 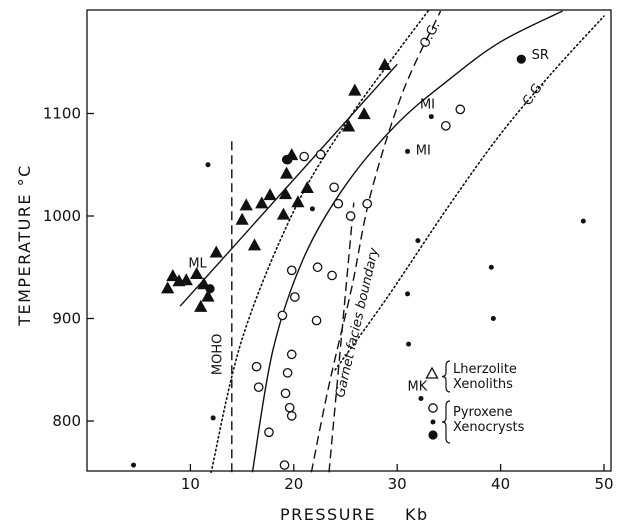 I want to click on curve-garnet-lower, so click(x=341, y=337).